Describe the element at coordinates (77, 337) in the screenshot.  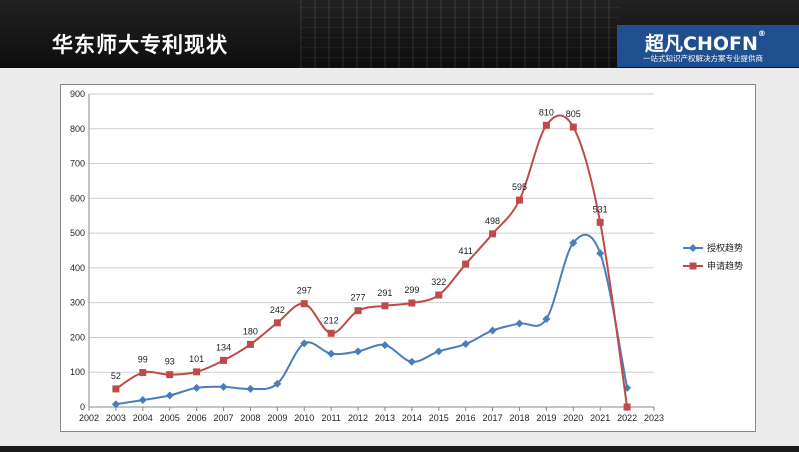
I see `y-tick-label: 200` at that location.